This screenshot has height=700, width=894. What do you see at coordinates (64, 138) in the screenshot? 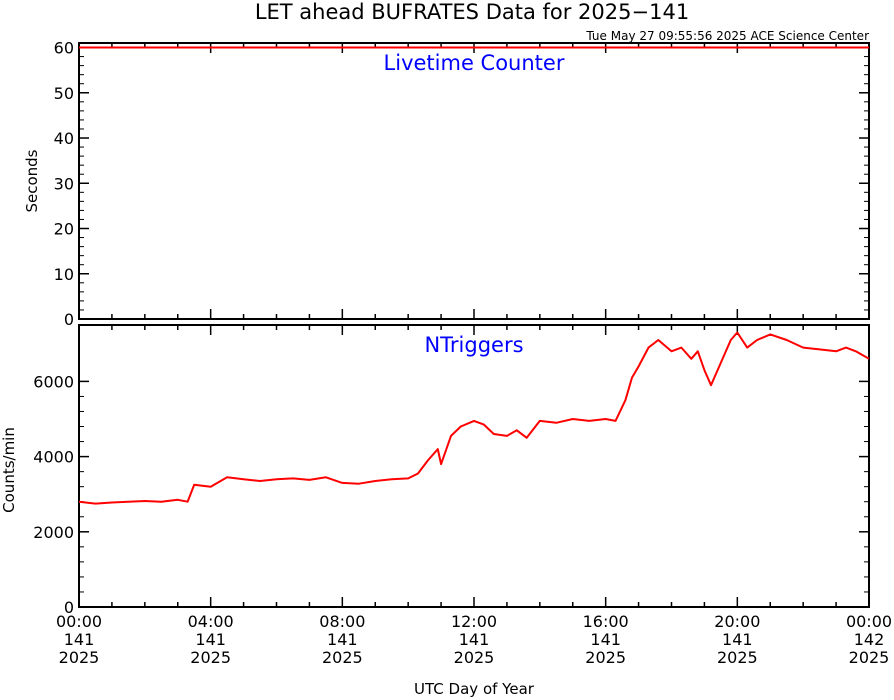
I see `livetime-ytick-label: 40` at bounding box center [64, 138].